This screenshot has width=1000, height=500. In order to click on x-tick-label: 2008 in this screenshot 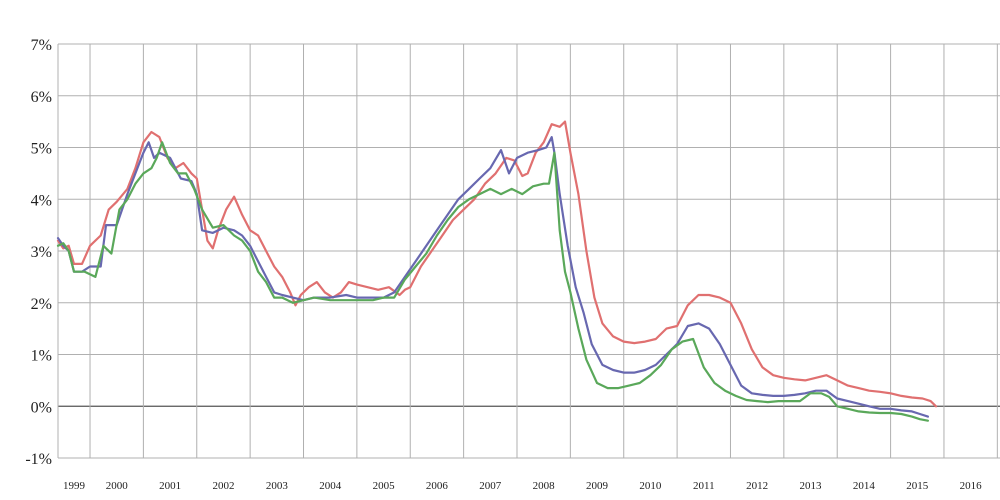, I will do `click(544, 486)`.